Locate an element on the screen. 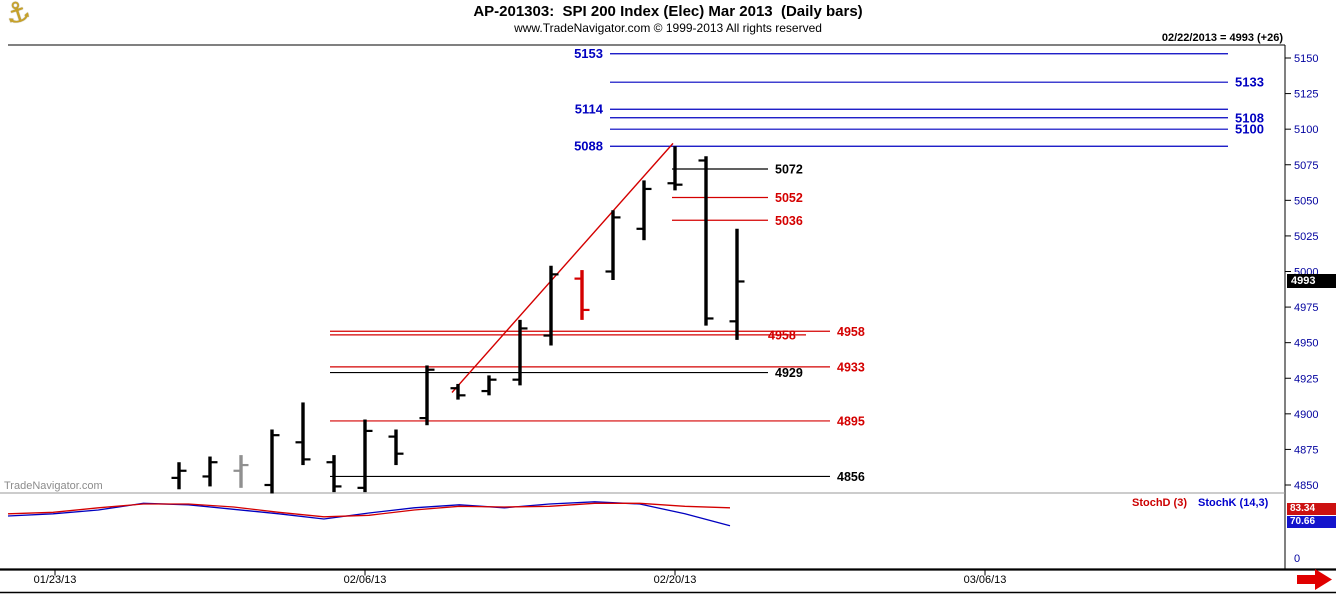  stoch-axis-zero-label: 0 is located at coordinates (1297, 559).